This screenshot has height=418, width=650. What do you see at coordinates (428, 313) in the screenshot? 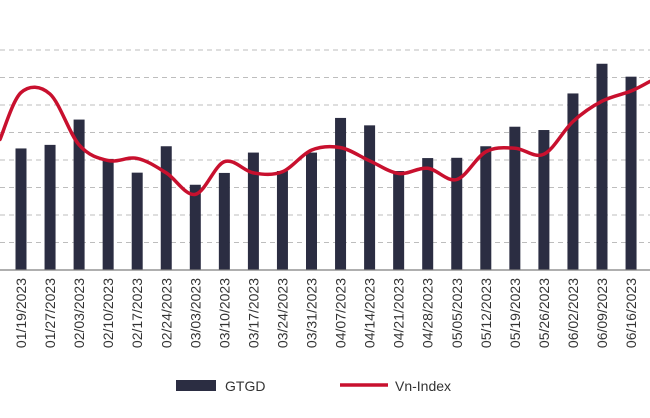
I see `x-tick-label: 04/28/2023` at bounding box center [428, 313].